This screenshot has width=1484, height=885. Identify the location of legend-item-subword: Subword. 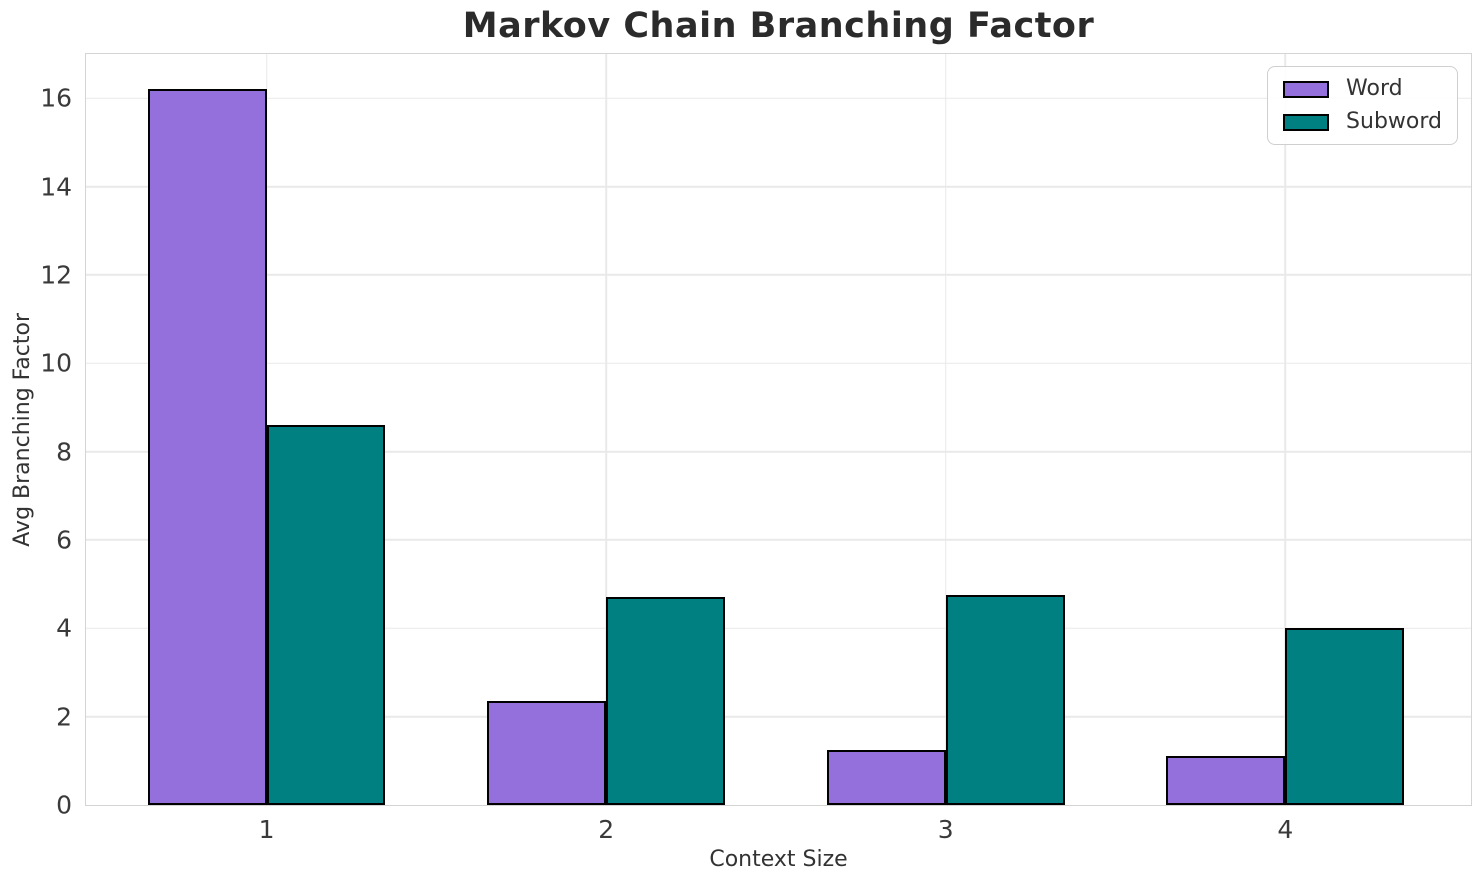
(1362, 122).